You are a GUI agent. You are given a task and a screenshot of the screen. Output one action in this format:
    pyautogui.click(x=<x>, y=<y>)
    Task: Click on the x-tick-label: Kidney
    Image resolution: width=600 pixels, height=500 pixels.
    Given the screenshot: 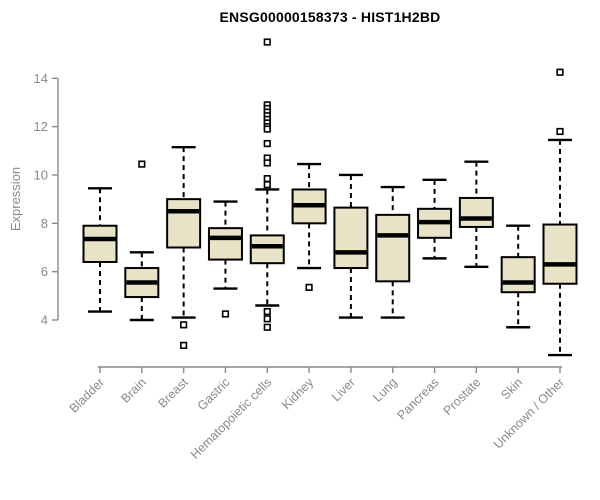 What is the action you would take?
    pyautogui.click(x=297, y=393)
    